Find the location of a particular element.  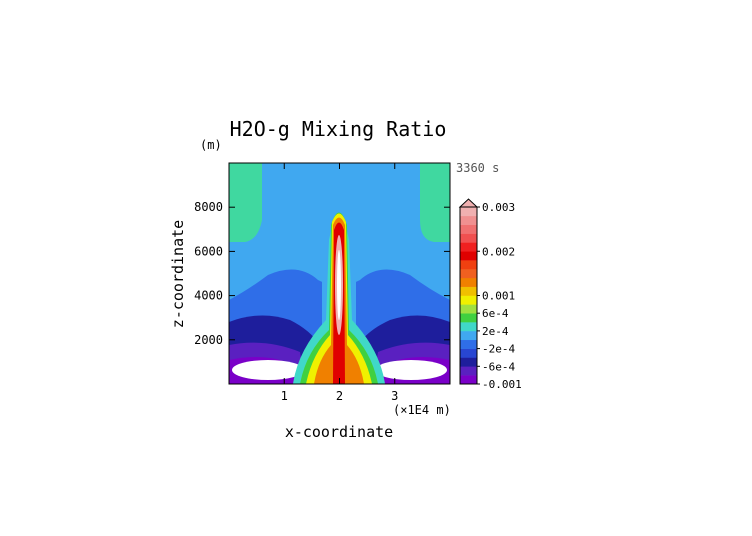

colorbar-tick-label: -2e-4 is located at coordinates (498, 349).